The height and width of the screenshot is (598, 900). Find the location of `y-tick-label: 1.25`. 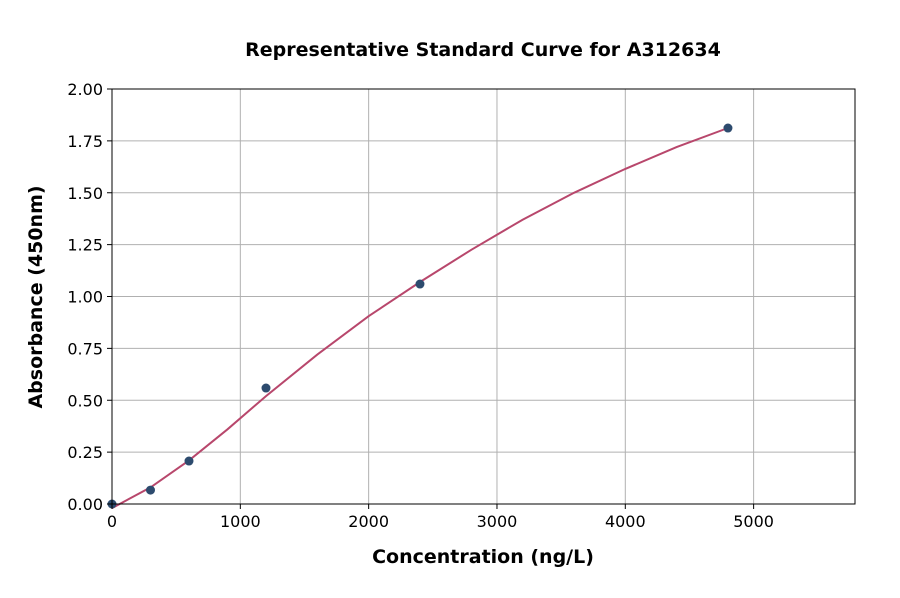

y-tick-label: 1.25 is located at coordinates (85, 245).